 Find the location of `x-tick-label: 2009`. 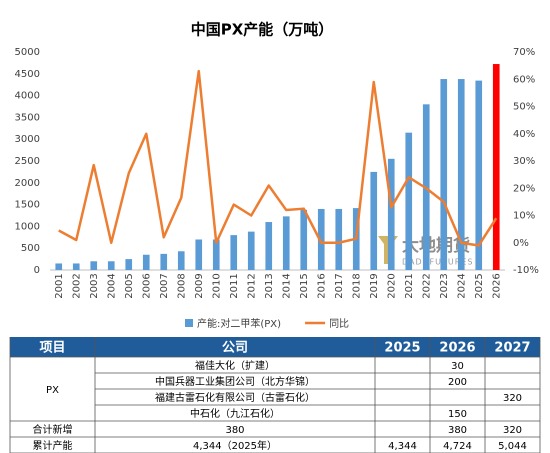

x-tick-label: 2009 is located at coordinates (199, 285).